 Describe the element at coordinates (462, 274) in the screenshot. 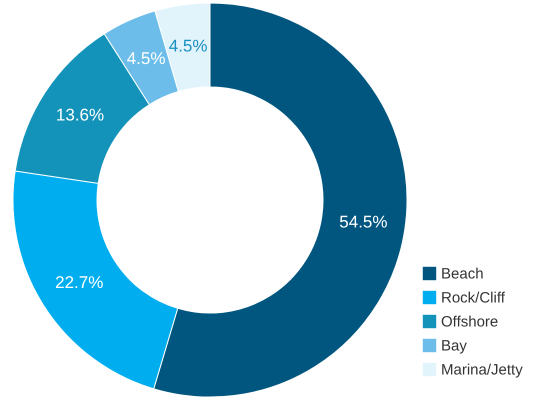

I see `legend-label: Beach` at that location.